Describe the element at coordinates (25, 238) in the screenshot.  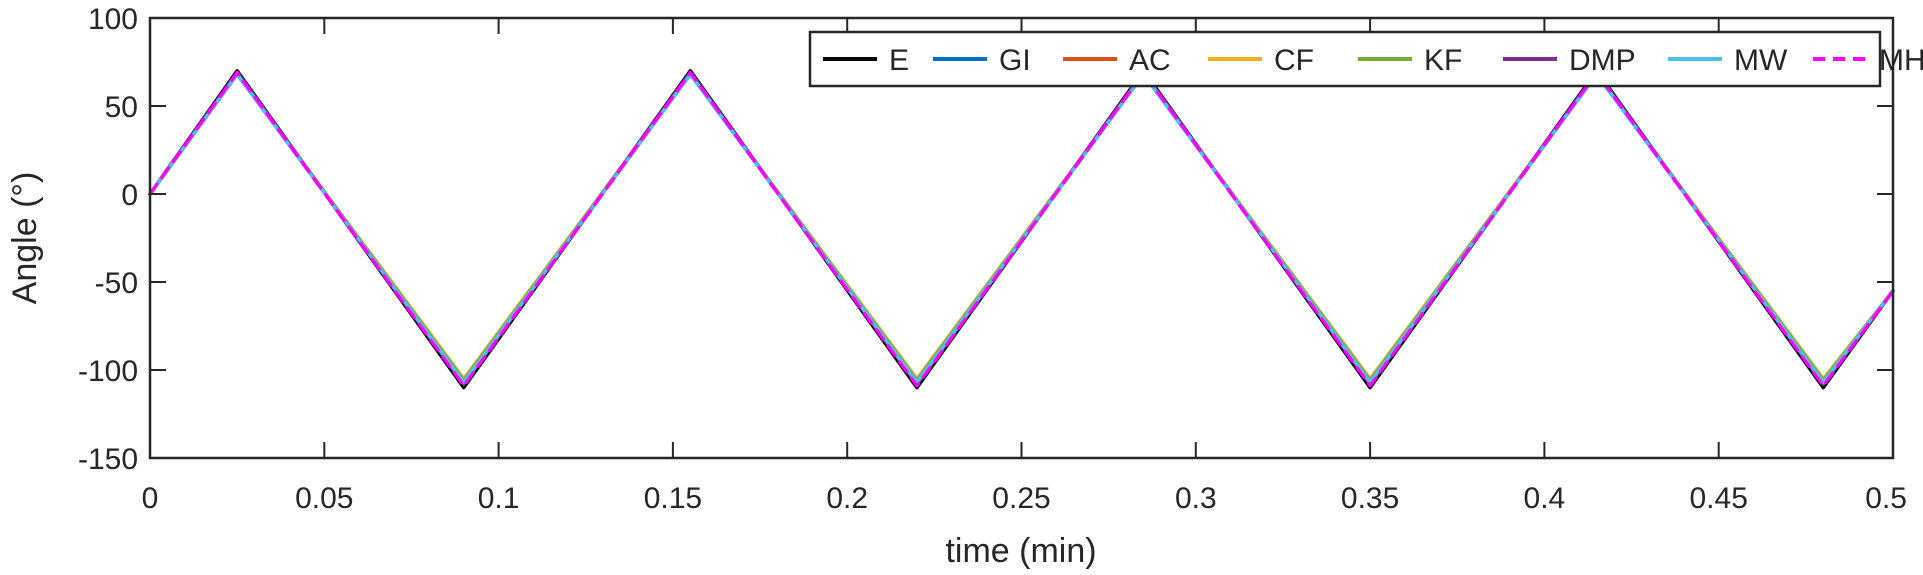
I see `y-axis-label: Angle (°)` at that location.